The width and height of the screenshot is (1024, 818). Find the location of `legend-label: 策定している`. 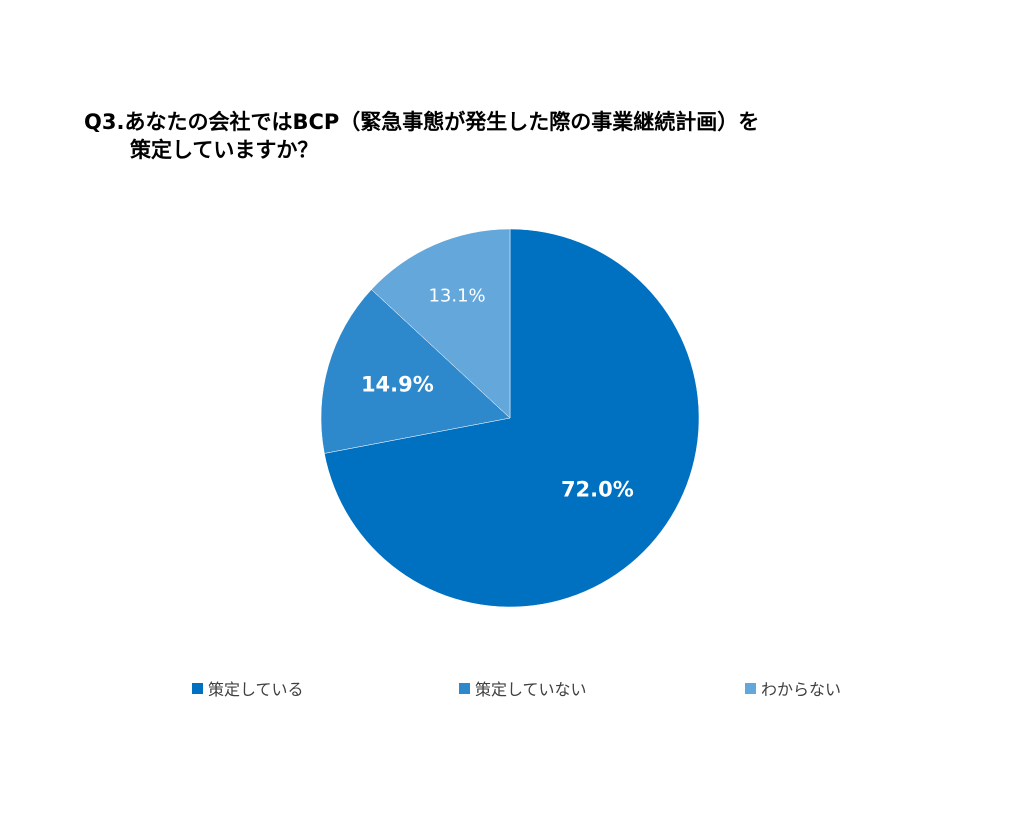

legend-label: 策定している is located at coordinates (256, 689).